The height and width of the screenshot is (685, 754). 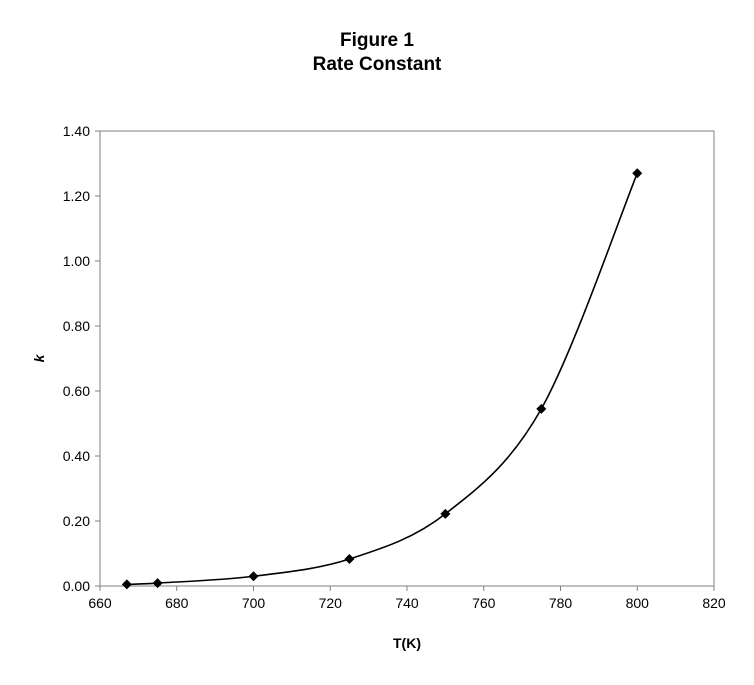 What do you see at coordinates (407, 603) in the screenshot?
I see `x-tick-label: 740` at bounding box center [407, 603].